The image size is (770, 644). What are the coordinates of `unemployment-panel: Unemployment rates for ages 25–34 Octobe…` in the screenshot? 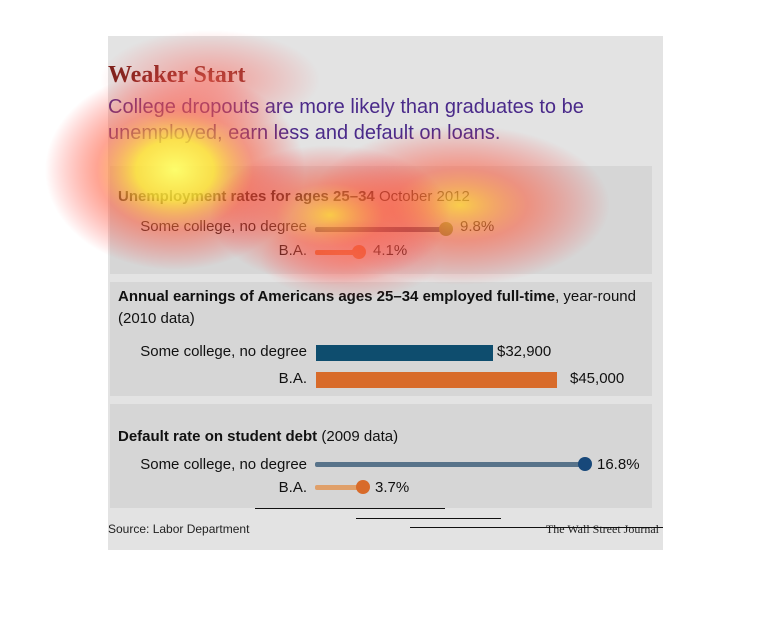 It's located at (381, 220).